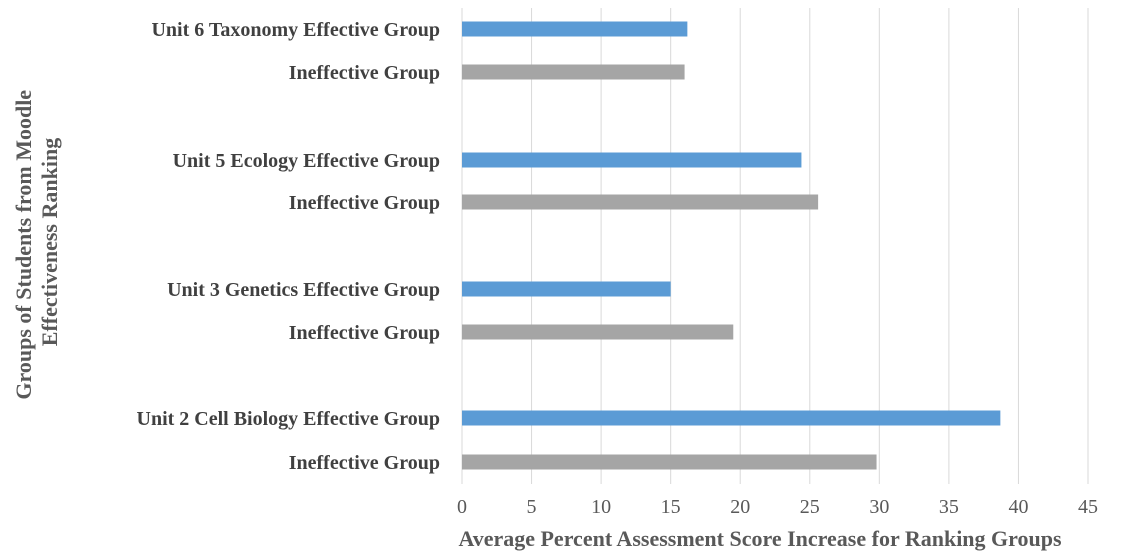  I want to click on x-tick-label-45: 45, so click(1088, 507).